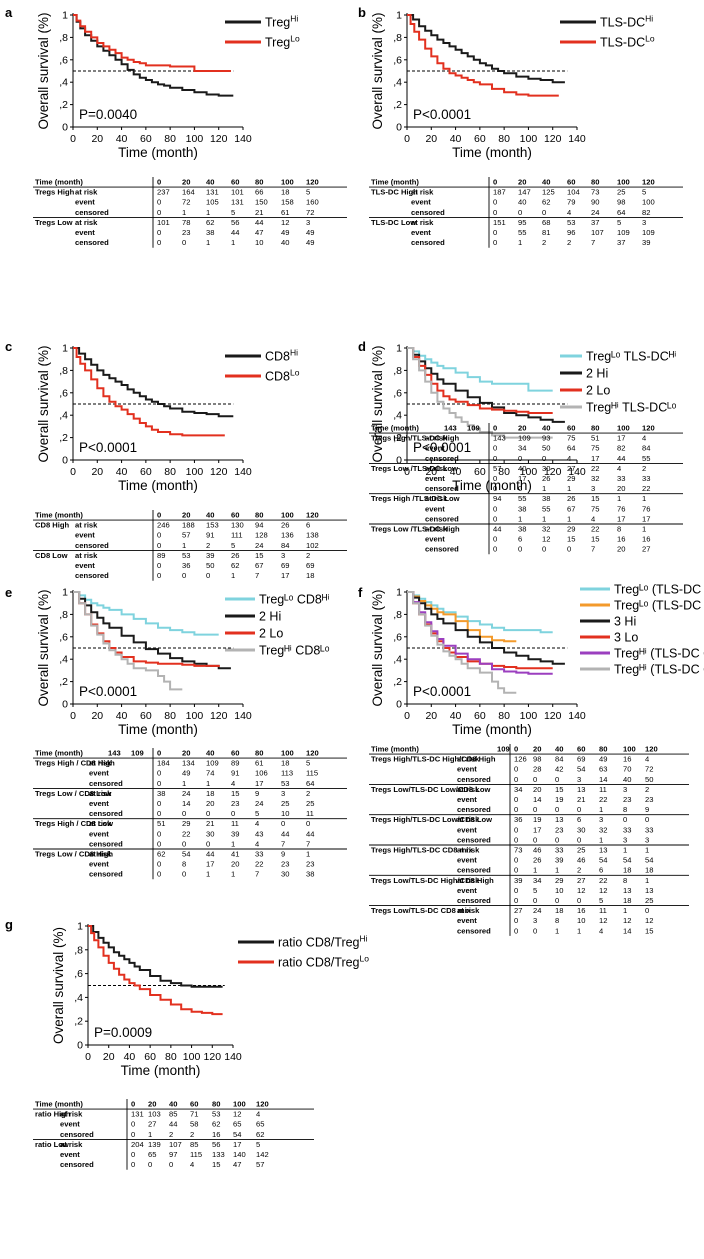 This screenshot has width=704, height=1259. Describe the element at coordinates (186, 823) in the screenshot. I see `risk-table-cell: 29` at that location.